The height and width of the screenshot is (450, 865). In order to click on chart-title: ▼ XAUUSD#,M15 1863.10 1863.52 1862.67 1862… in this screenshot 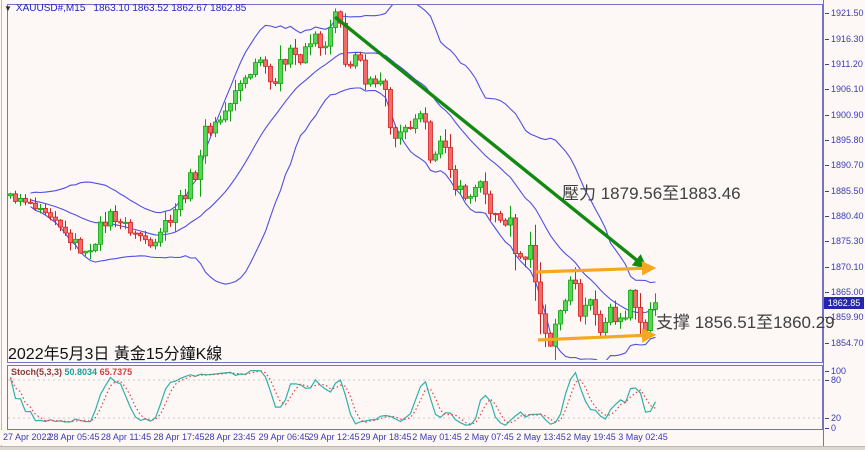, I will do `click(125, 8)`.